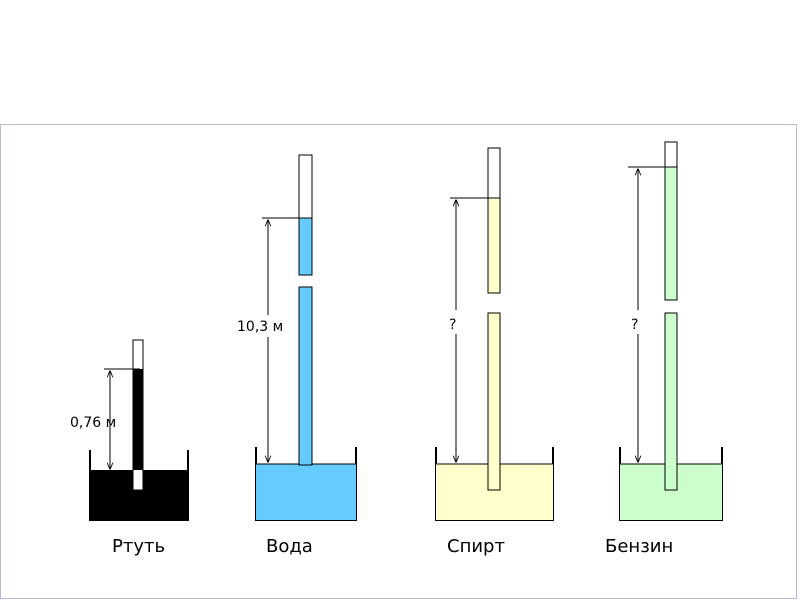 This screenshot has width=800, height=600. Describe the element at coordinates (634, 325) in the screenshot. I see `gasoline-height-label: ?` at that location.